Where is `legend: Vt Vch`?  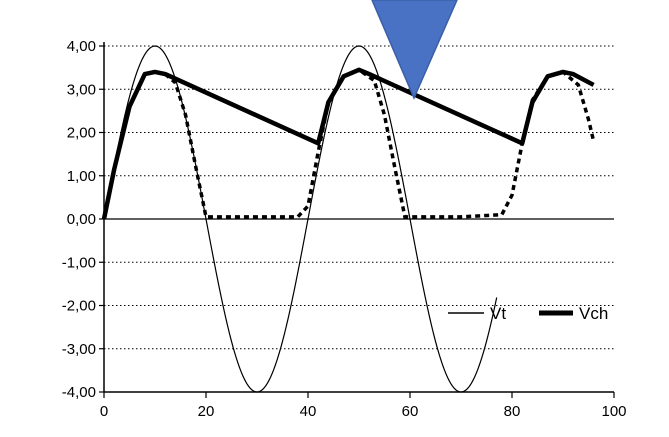 legend: Vt Vch is located at coordinates (528, 313).